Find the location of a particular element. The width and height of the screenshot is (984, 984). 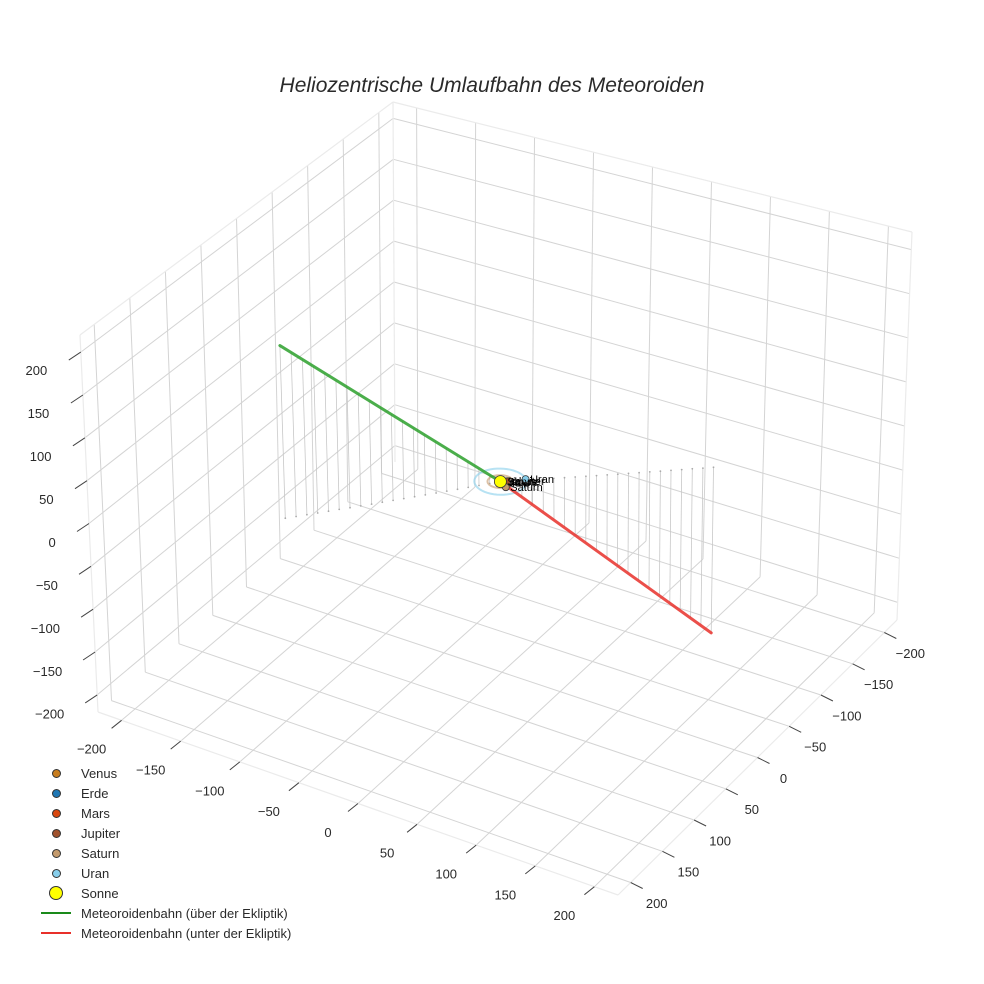

legend-label: Saturn is located at coordinates (100, 853).